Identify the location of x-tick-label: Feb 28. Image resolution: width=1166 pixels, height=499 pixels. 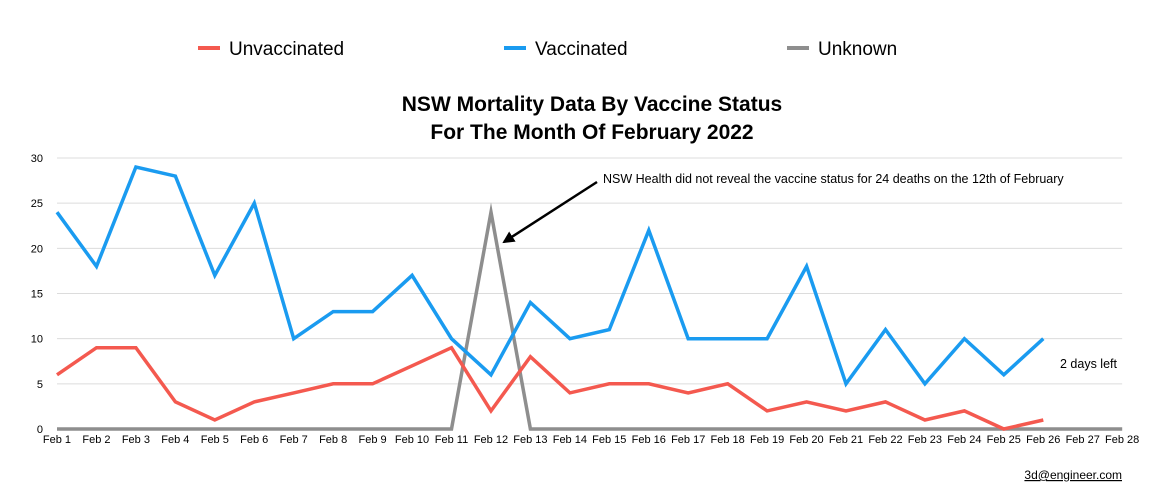
(1122, 440).